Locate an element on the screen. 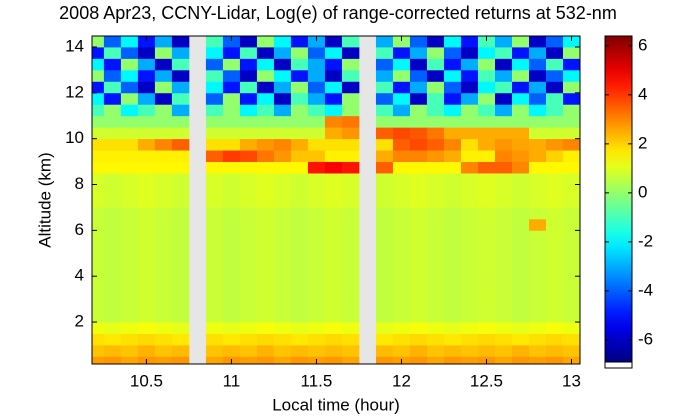  x-axis-label: Local time (hour) is located at coordinates (336, 404).